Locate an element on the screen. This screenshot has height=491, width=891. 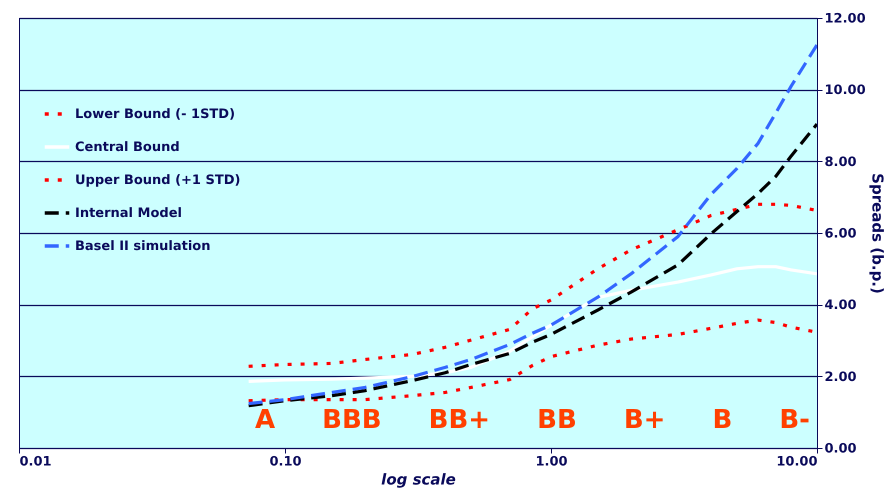
legend-label: Central Bound is located at coordinates (127, 147).